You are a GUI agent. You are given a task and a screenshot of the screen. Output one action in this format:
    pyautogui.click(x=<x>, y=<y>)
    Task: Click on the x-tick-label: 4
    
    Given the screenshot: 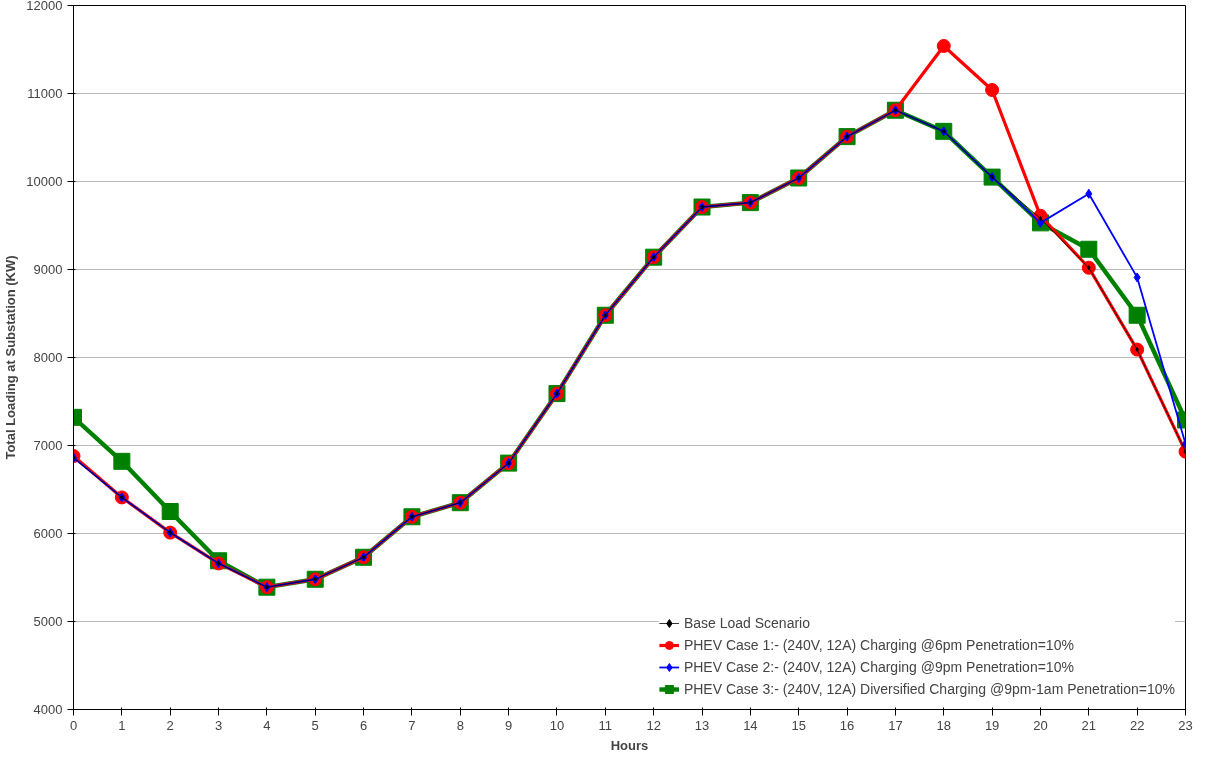 What is the action you would take?
    pyautogui.click(x=267, y=725)
    